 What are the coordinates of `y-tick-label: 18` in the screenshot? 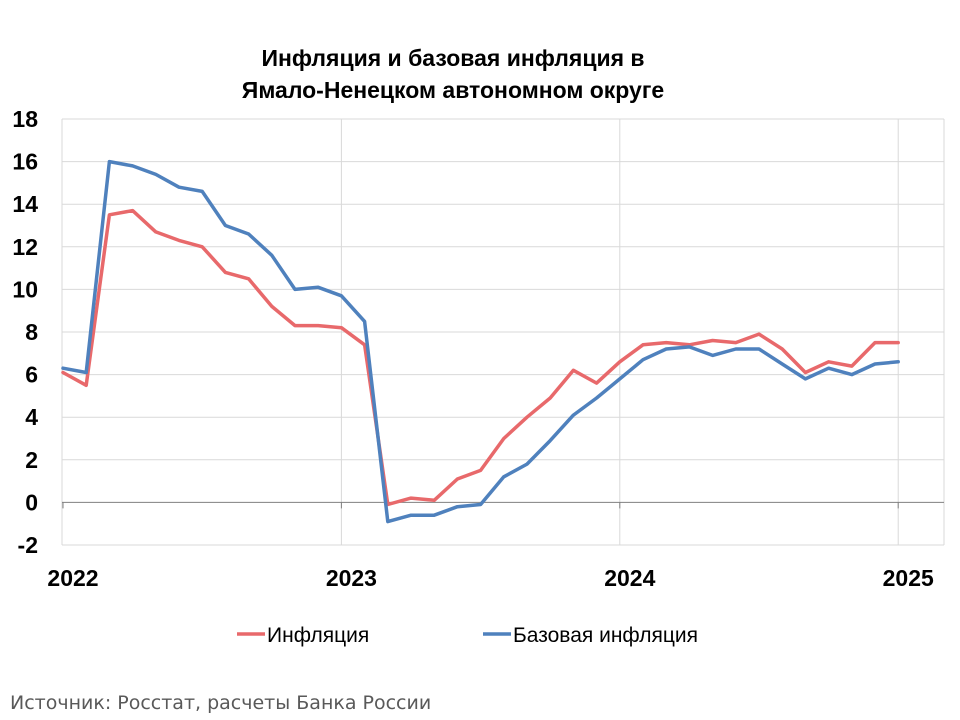 It's located at (25, 119).